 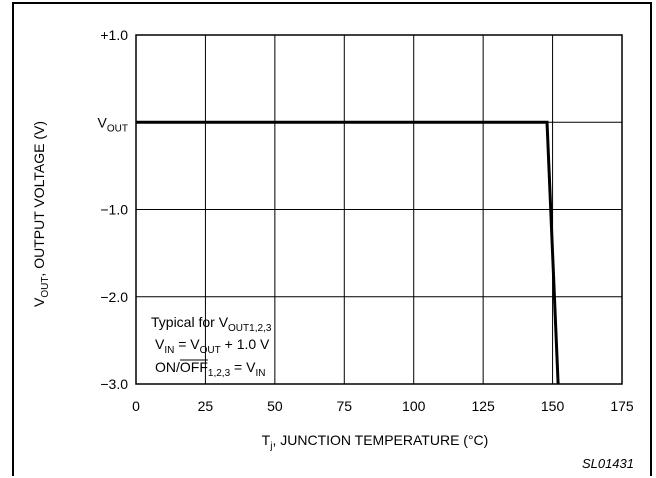 What do you see at coordinates (114, 35) in the screenshot?
I see `y-tick-label: +1.0` at bounding box center [114, 35].